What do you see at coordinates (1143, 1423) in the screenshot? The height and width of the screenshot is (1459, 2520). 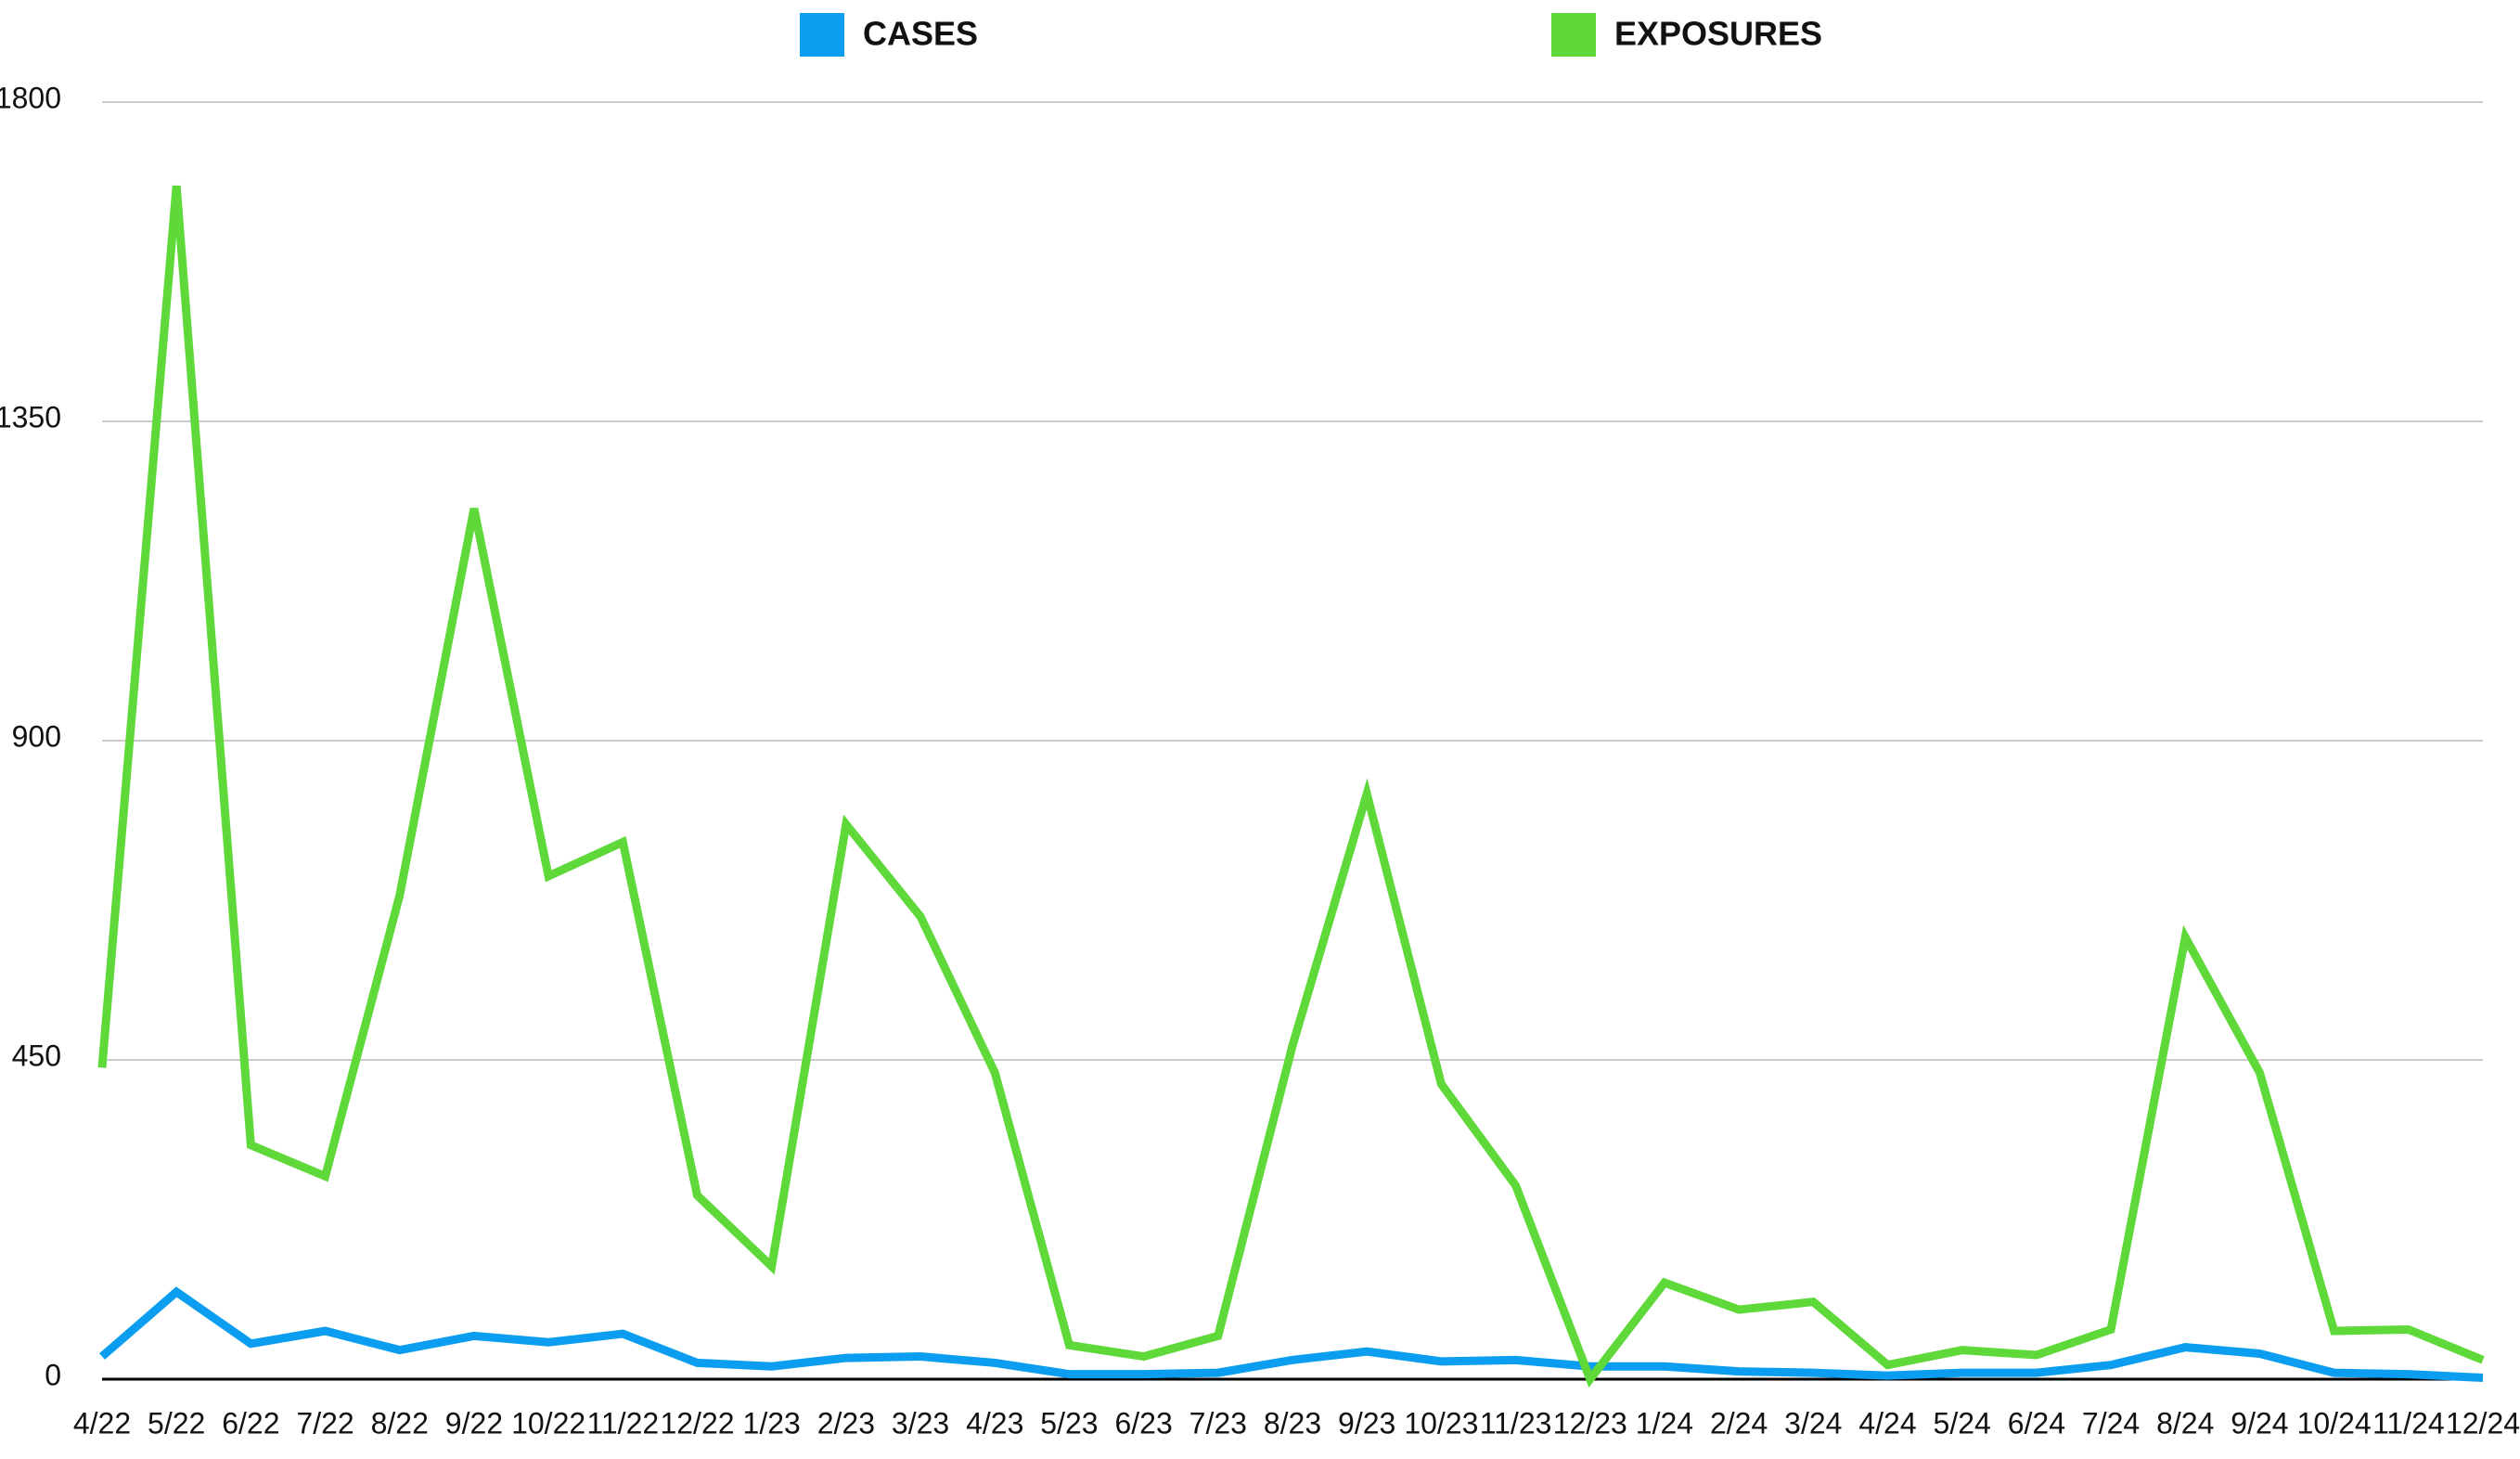 I see `x-tick-label: 6/23` at bounding box center [1143, 1423].